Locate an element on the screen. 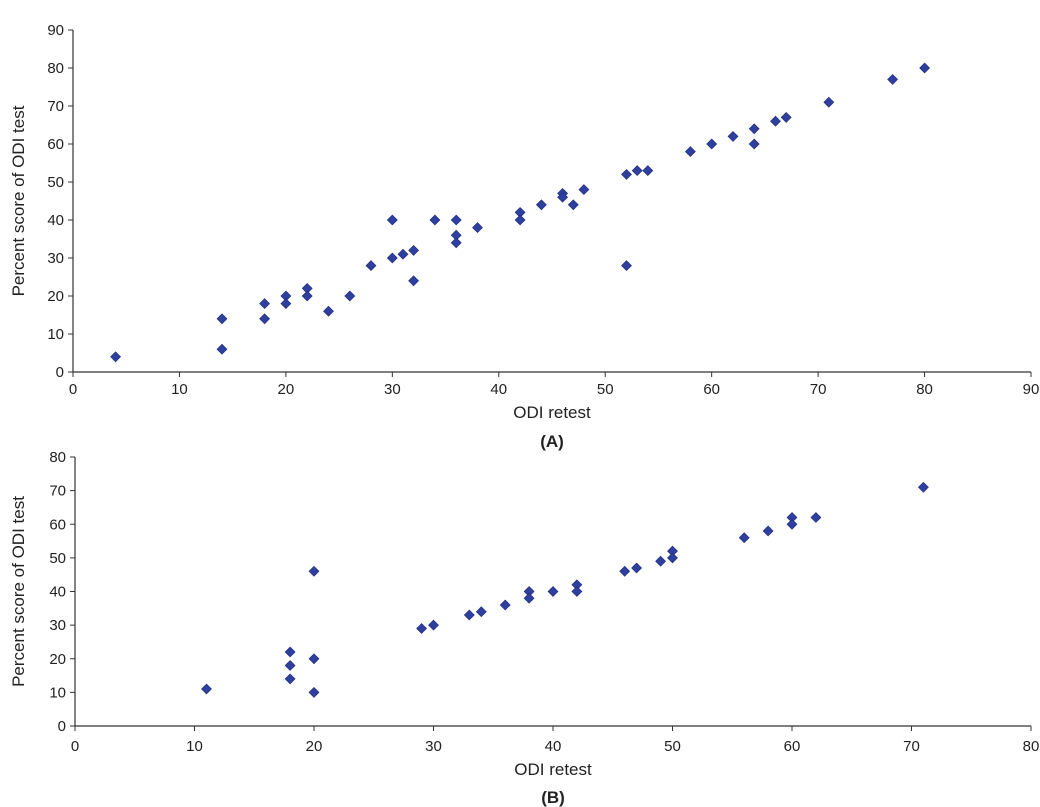 This screenshot has width=1040, height=807. panel-label: (B) is located at coordinates (553, 797).